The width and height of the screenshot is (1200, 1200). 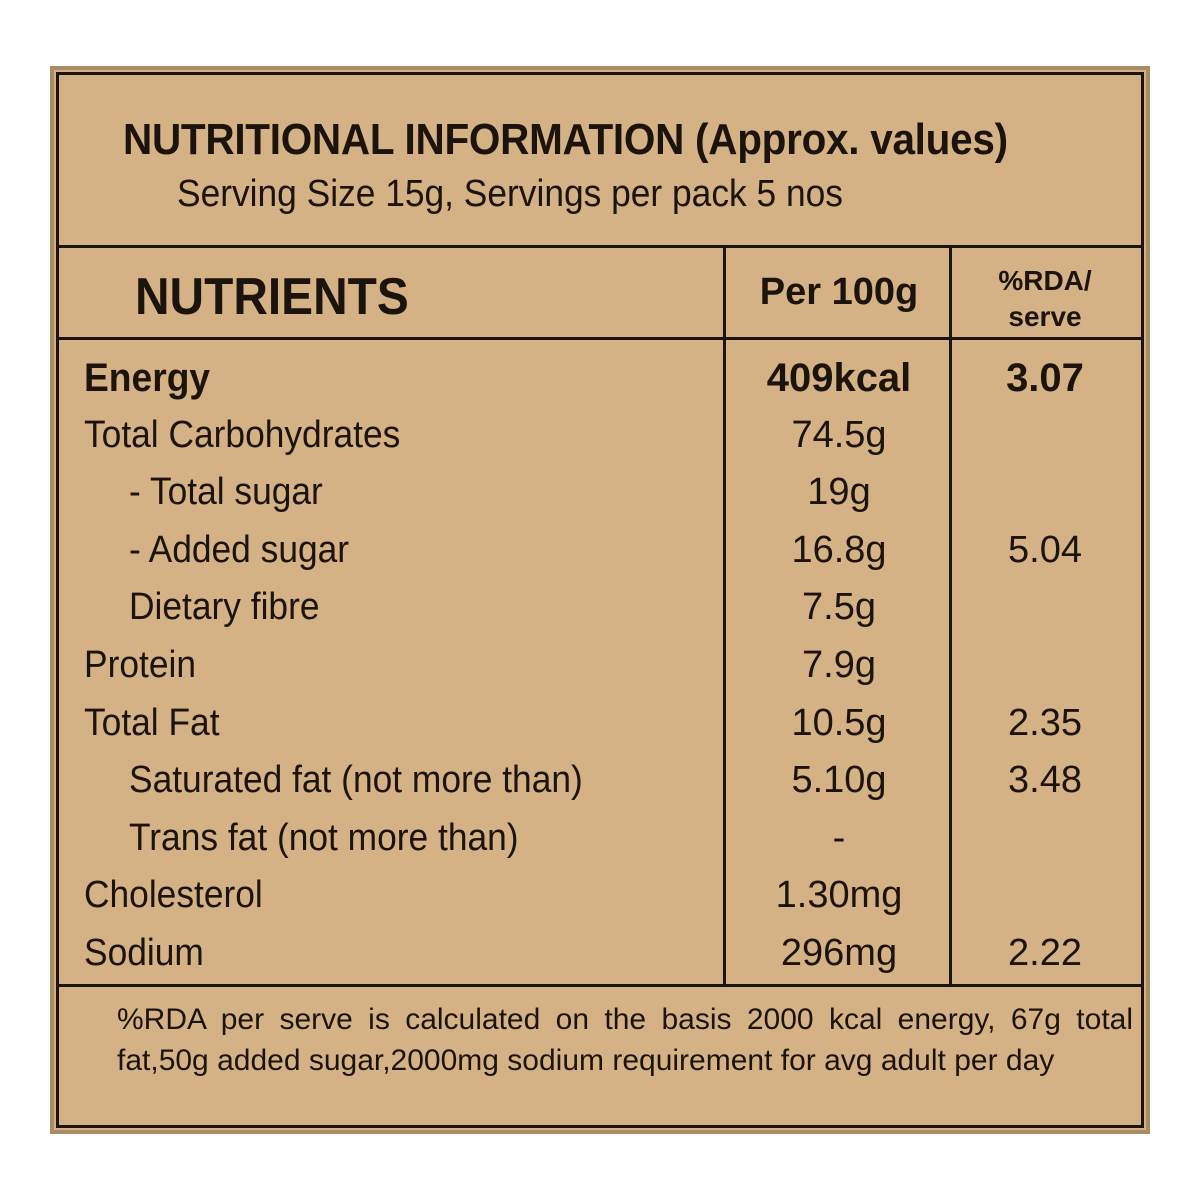 What do you see at coordinates (600, 838) in the screenshot?
I see `nutrient-row: Trans fat (not more than) -` at bounding box center [600, 838].